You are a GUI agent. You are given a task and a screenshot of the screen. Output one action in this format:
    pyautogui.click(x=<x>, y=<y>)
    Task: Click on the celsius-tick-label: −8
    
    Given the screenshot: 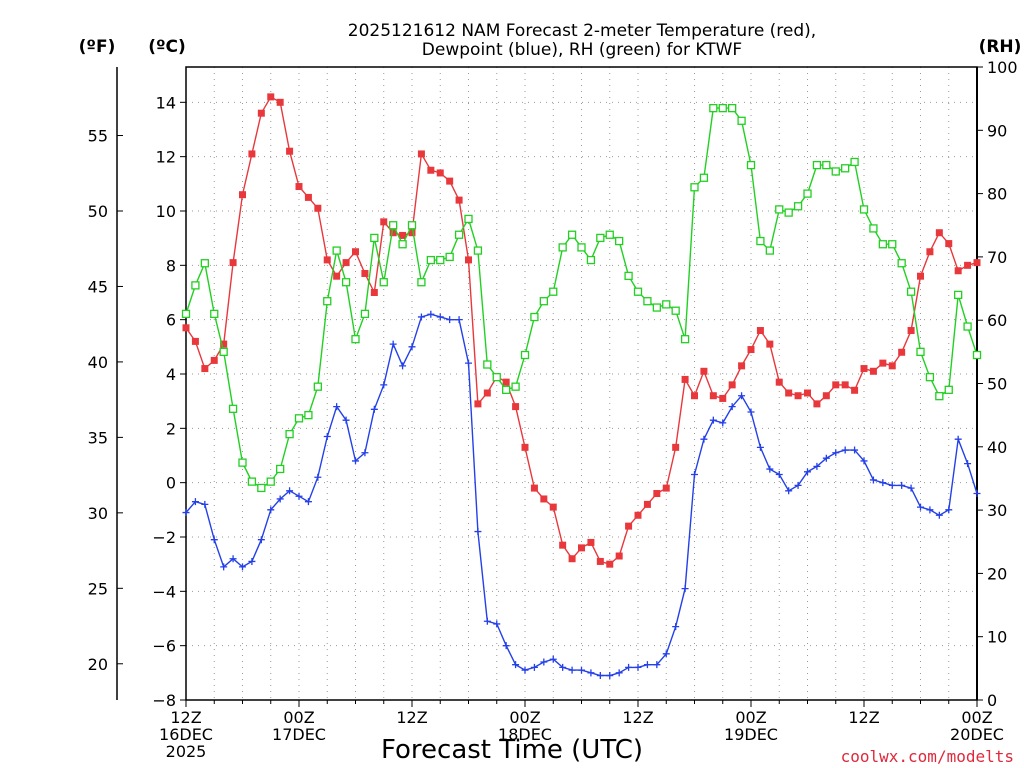 What is the action you would take?
    pyautogui.click(x=164, y=700)
    